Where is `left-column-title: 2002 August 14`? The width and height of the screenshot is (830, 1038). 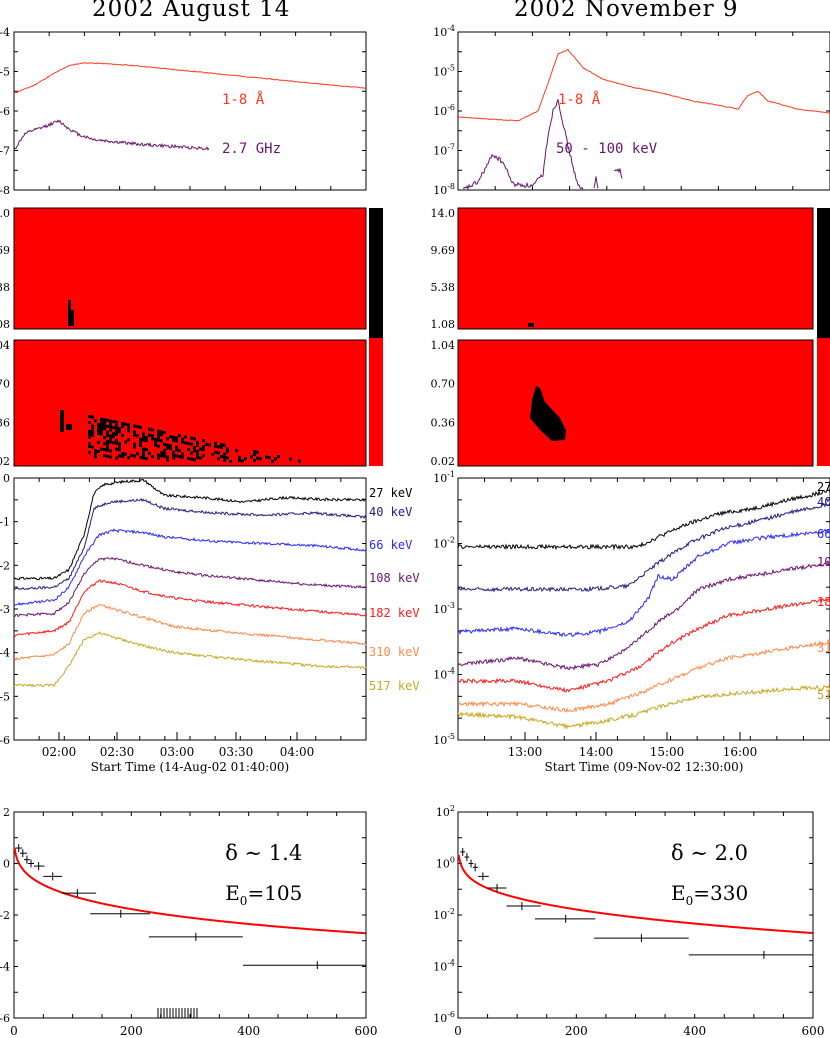 left-column-title: 2002 August 14 is located at coordinates (191, 11).